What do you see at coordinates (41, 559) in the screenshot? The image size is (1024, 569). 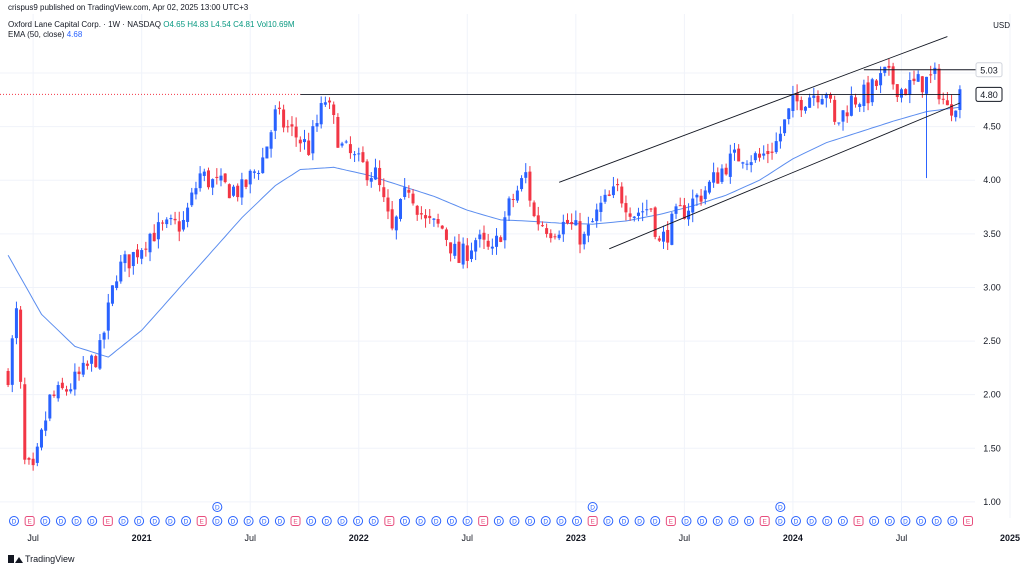 I see `tradingview-logo: TradingView` at bounding box center [41, 559].